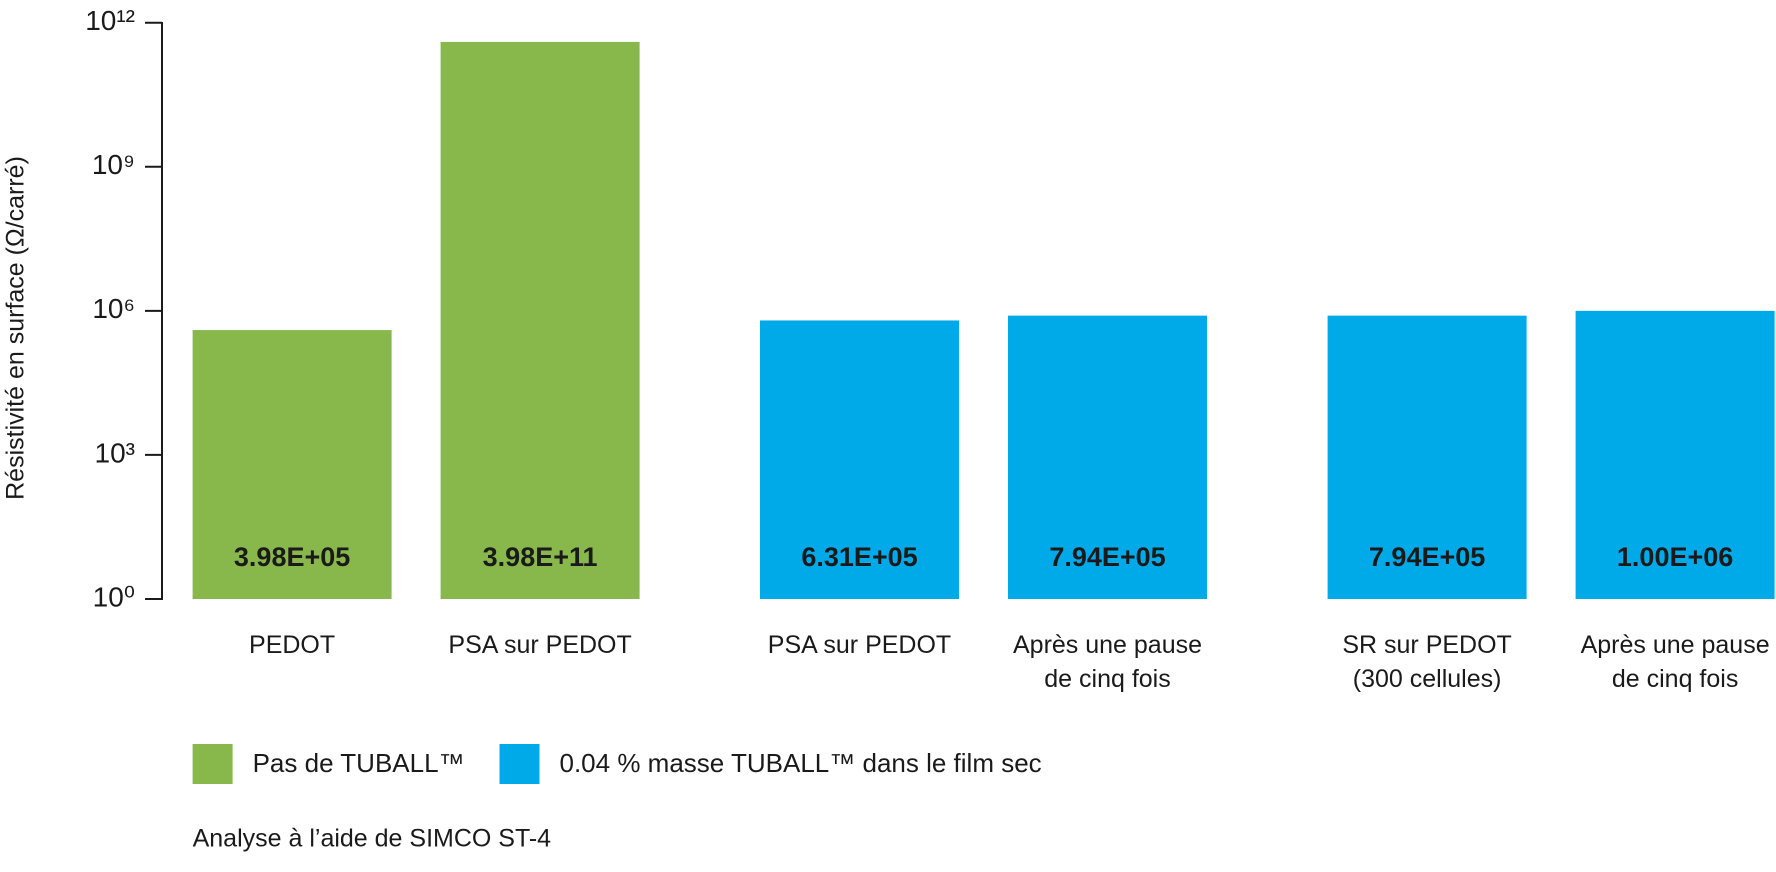 Image resolution: width=1776 pixels, height=872 pixels. I want to click on value-label: 3.98E+05, so click(292, 557).